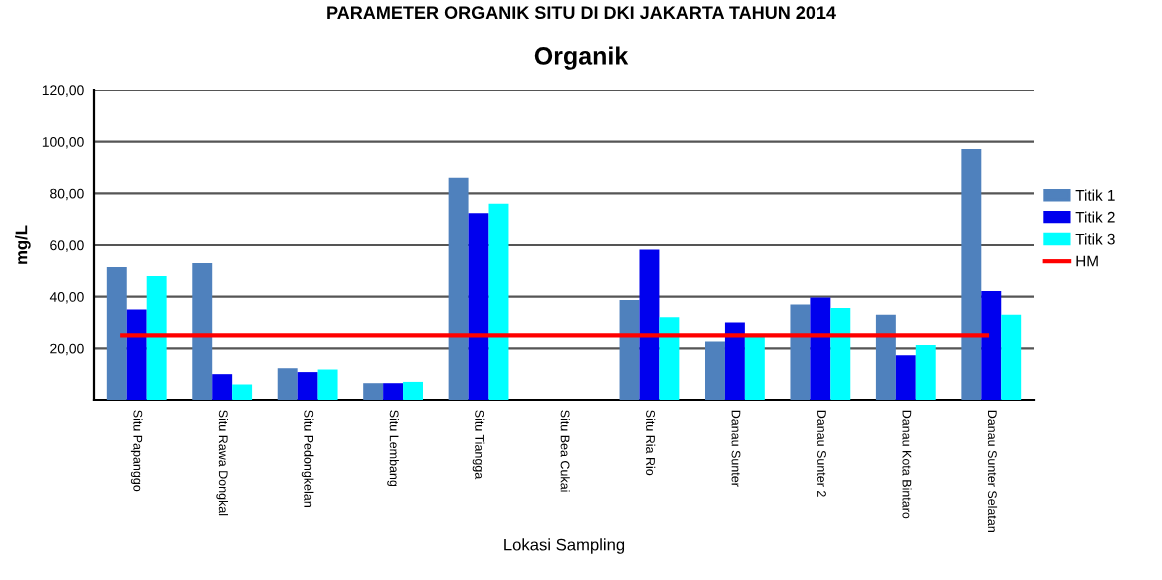 The width and height of the screenshot is (1162, 580). I want to click on chart-subtitle: Organik, so click(581, 58).